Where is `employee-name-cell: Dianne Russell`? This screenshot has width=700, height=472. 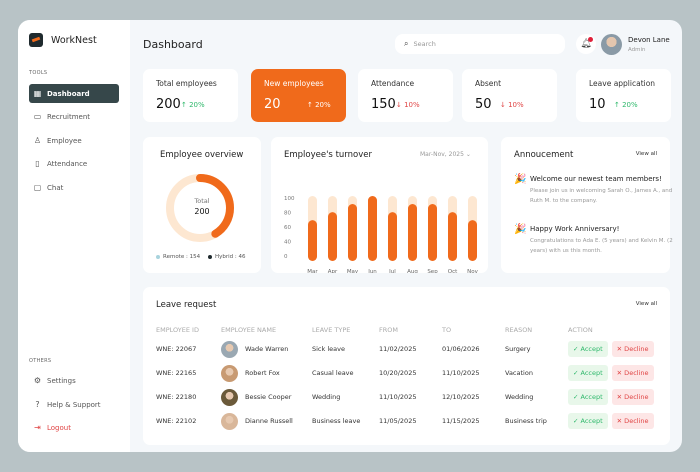 employee-name-cell: Dianne Russell is located at coordinates (266, 421).